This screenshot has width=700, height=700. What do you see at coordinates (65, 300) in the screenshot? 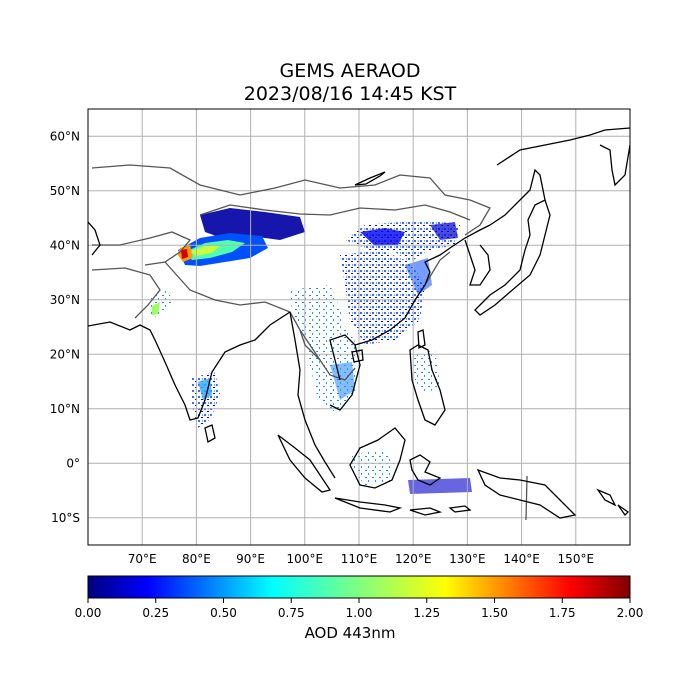
I see `lat-tick-label: 30°N` at bounding box center [65, 300].